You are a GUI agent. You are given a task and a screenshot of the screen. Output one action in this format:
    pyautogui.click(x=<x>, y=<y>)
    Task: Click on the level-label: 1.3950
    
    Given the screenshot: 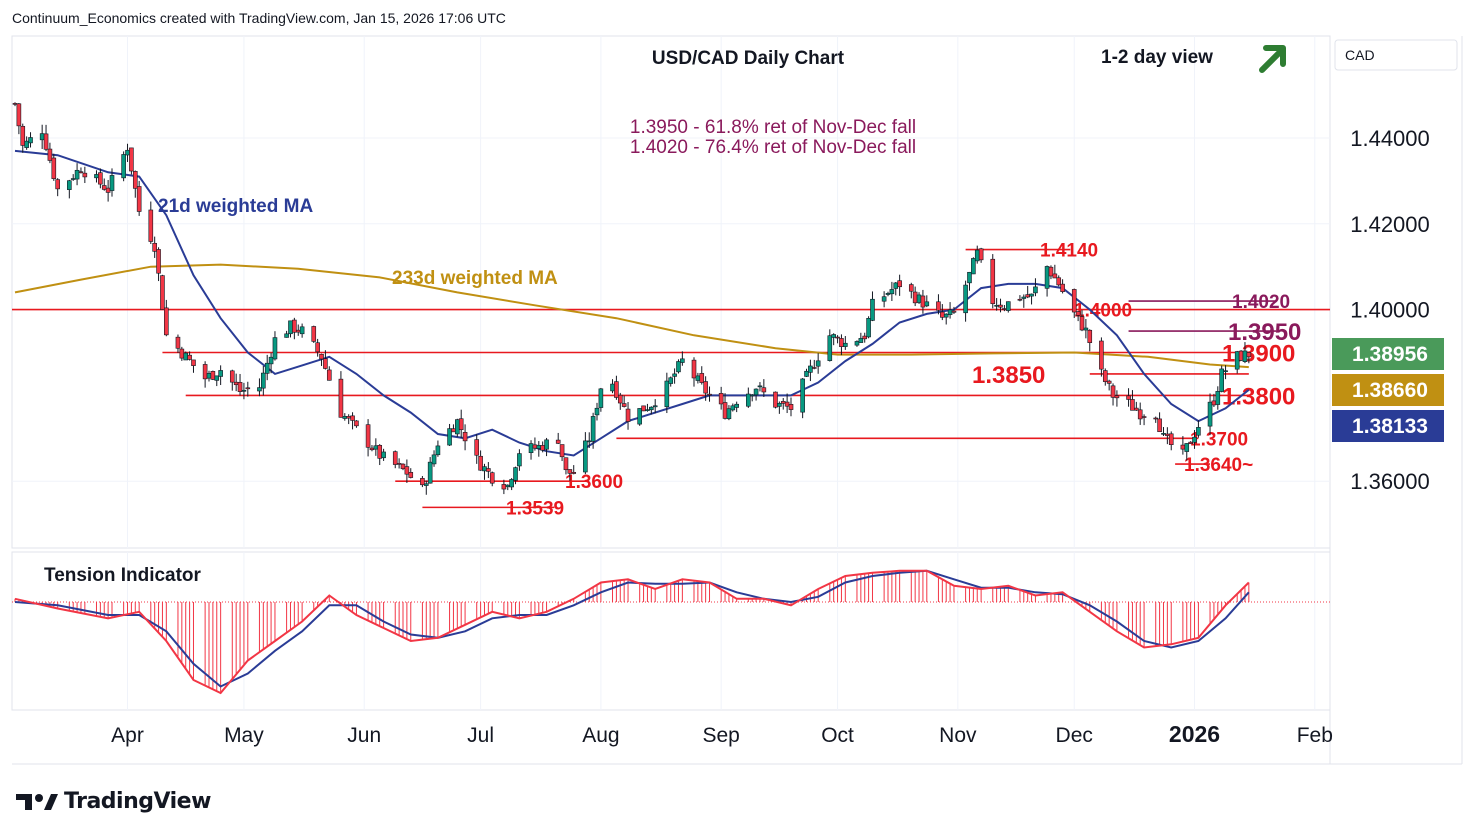 What is the action you would take?
    pyautogui.click(x=1264, y=332)
    